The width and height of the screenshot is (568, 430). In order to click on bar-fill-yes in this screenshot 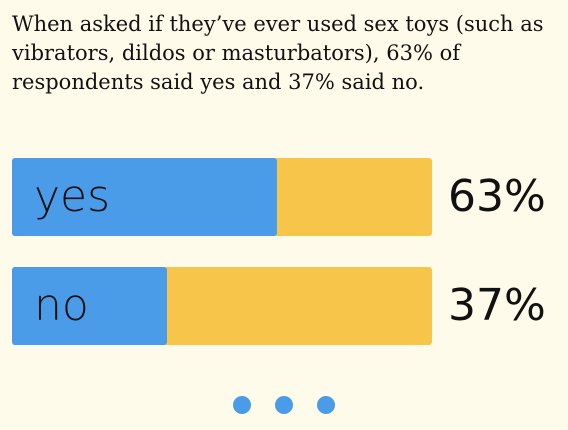, I will do `click(144, 197)`.